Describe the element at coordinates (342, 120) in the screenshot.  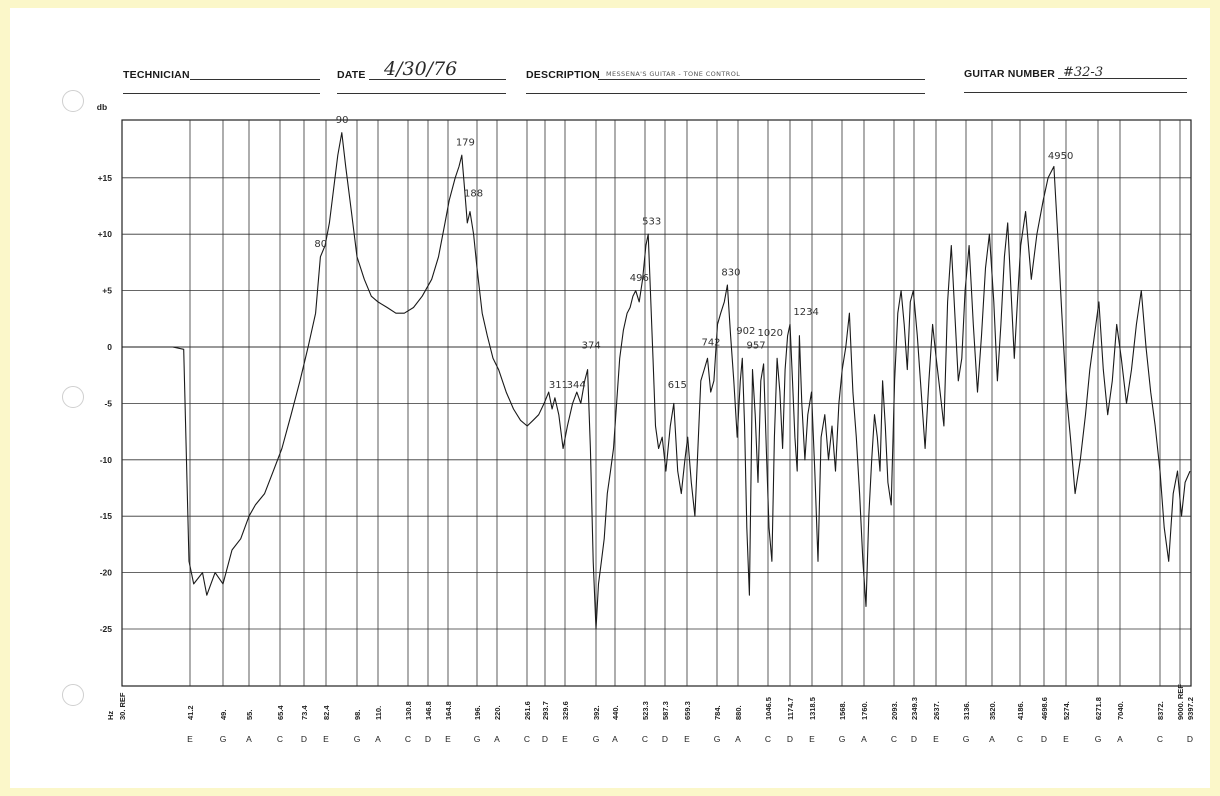
I see `peak-annotation: 90` at that location.